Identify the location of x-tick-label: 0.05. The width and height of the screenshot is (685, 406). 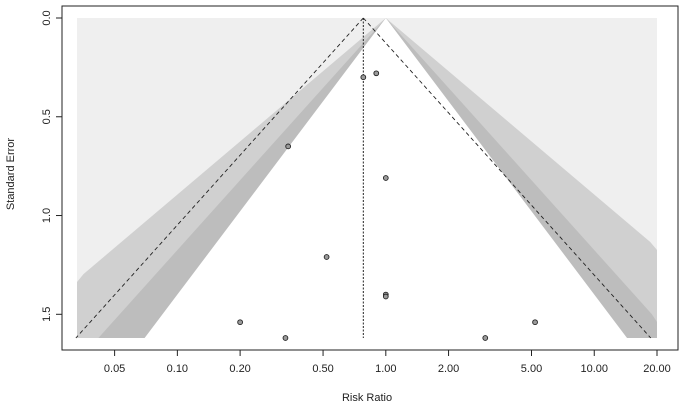
(114, 369).